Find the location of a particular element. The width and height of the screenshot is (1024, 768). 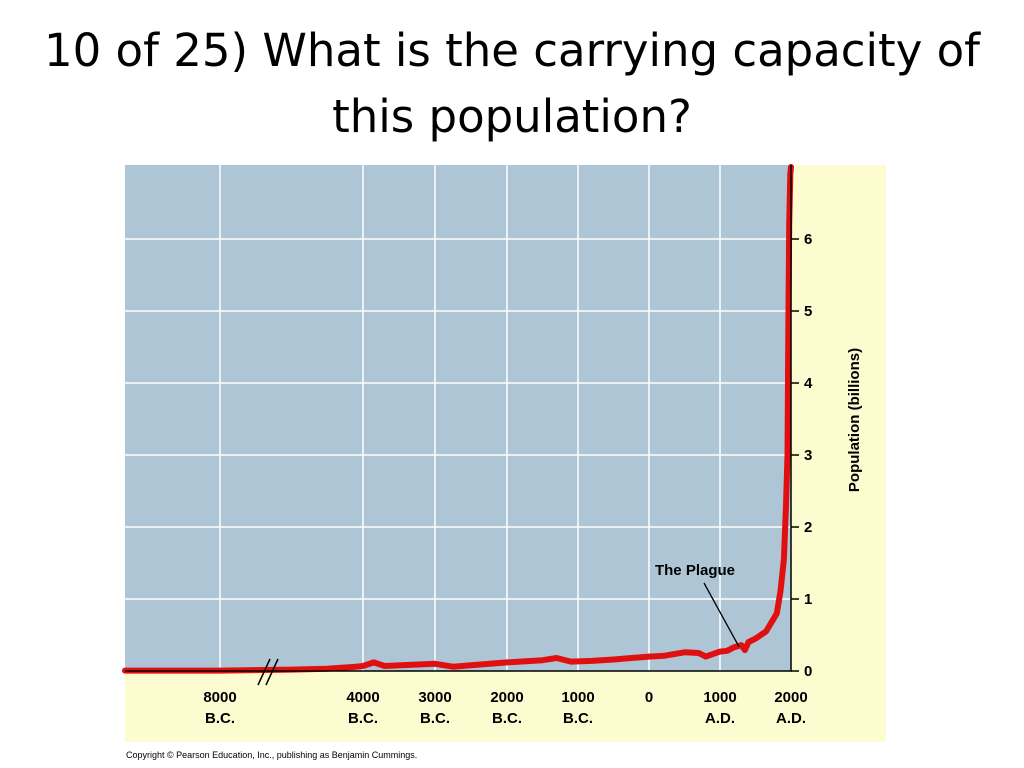

x-tick-label: 3000 is located at coordinates (434, 697).